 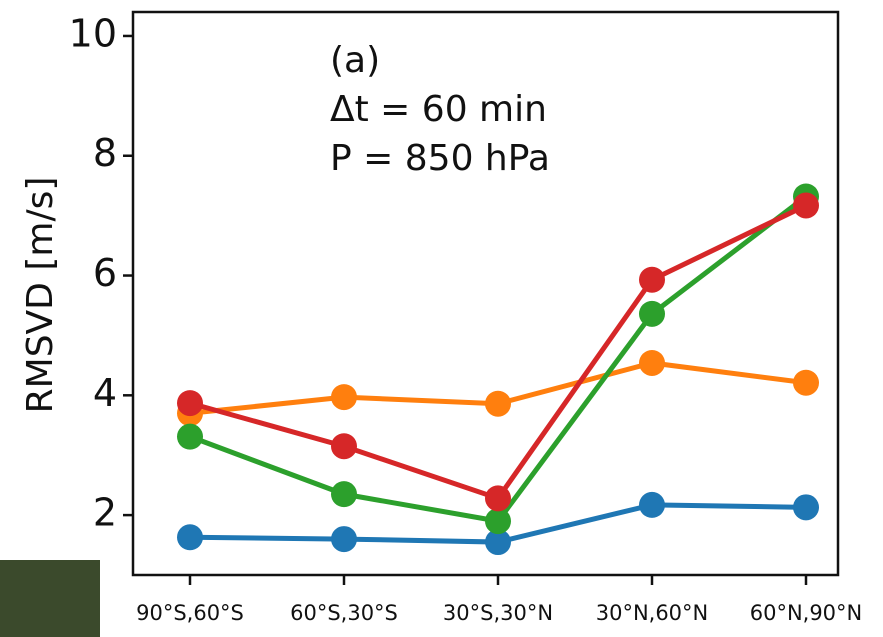 What do you see at coordinates (438, 109) in the screenshot?
I see `annotation: Δt = 60 min` at bounding box center [438, 109].